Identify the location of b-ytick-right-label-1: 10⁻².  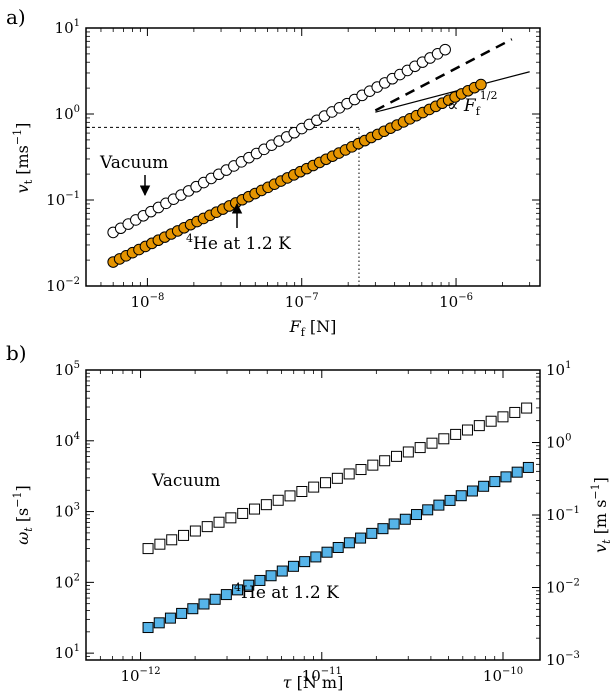
(563, 587).